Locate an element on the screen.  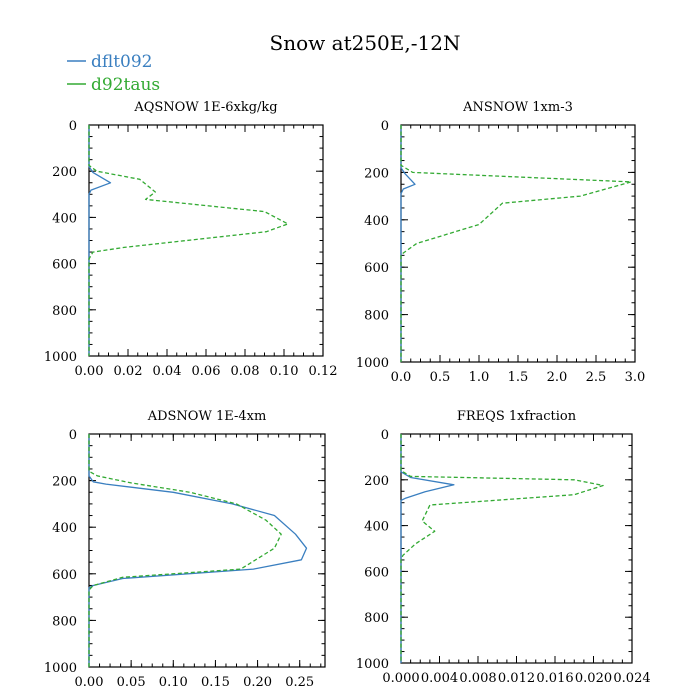
panel-title: ADSNOW 1E-4xm is located at coordinates (207, 416).